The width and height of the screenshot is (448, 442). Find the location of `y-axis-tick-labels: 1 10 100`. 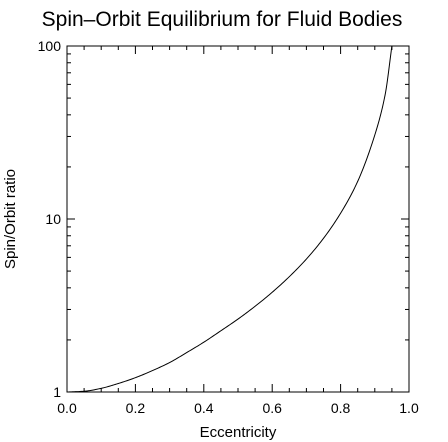

y-axis-tick-labels: 1 10 100 is located at coordinates (50, 219).